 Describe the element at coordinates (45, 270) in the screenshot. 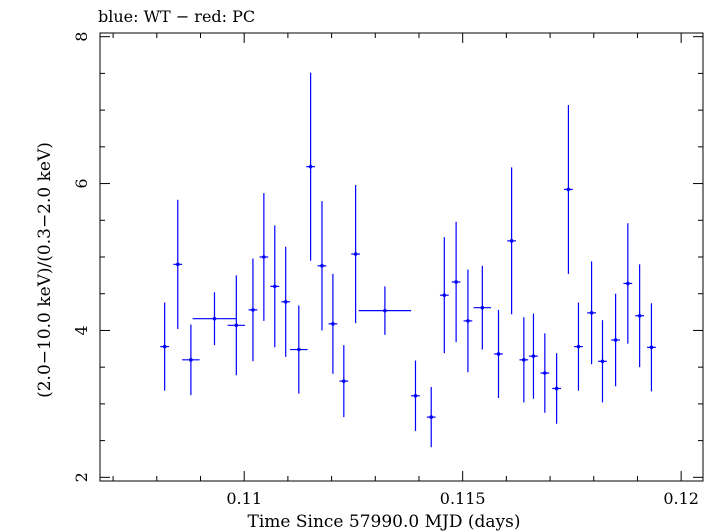

I see `y-axis-label: (2.0−10.0 keV)/(0.3−2.0 keV)` at that location.